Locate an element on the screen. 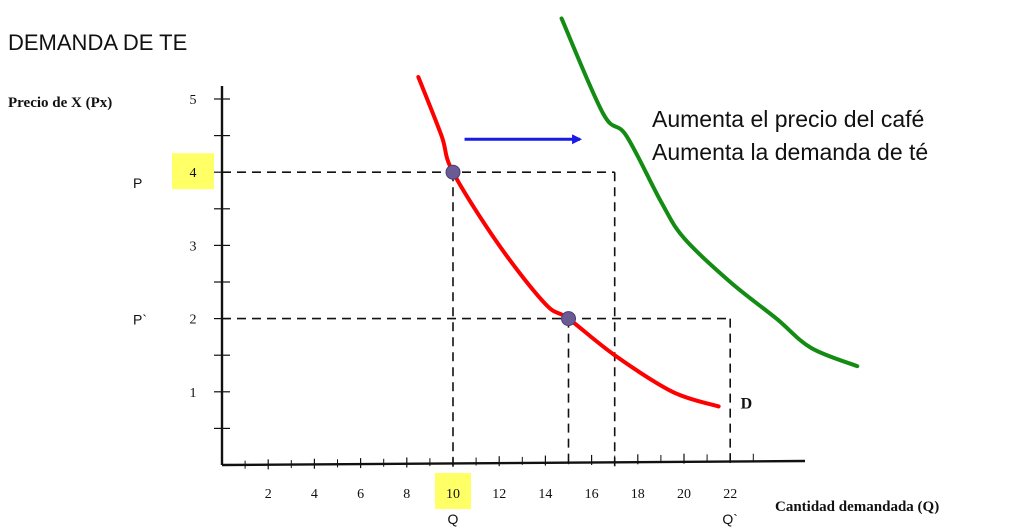 This screenshot has width=1011, height=530. curve-label-d: D is located at coordinates (747, 403).